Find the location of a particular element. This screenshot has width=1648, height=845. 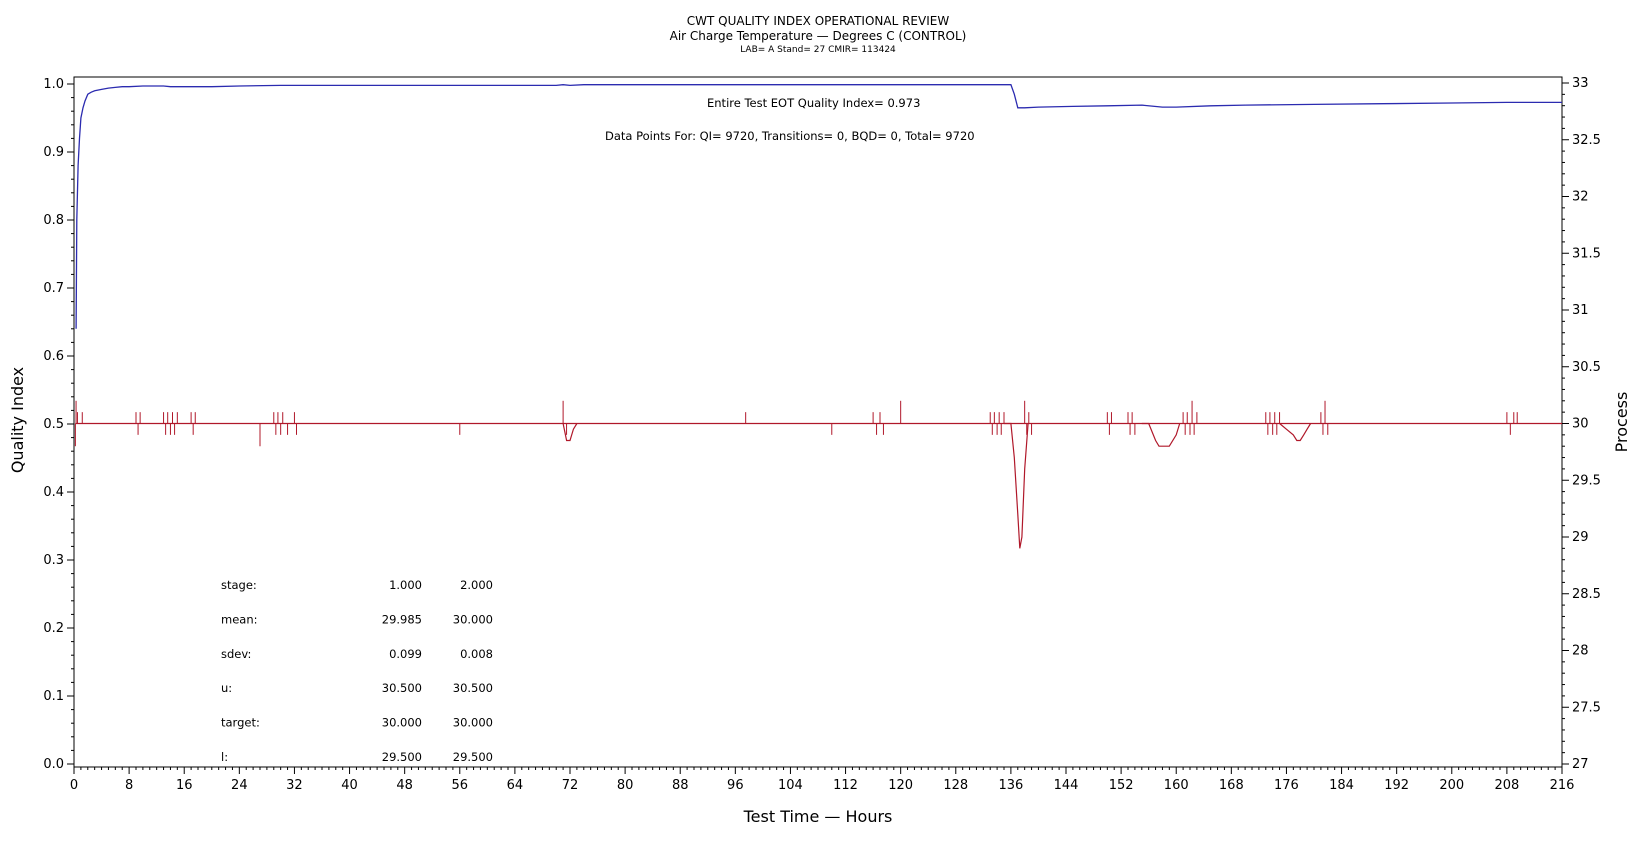

y-tick-label: 0.4 is located at coordinates (53, 492).